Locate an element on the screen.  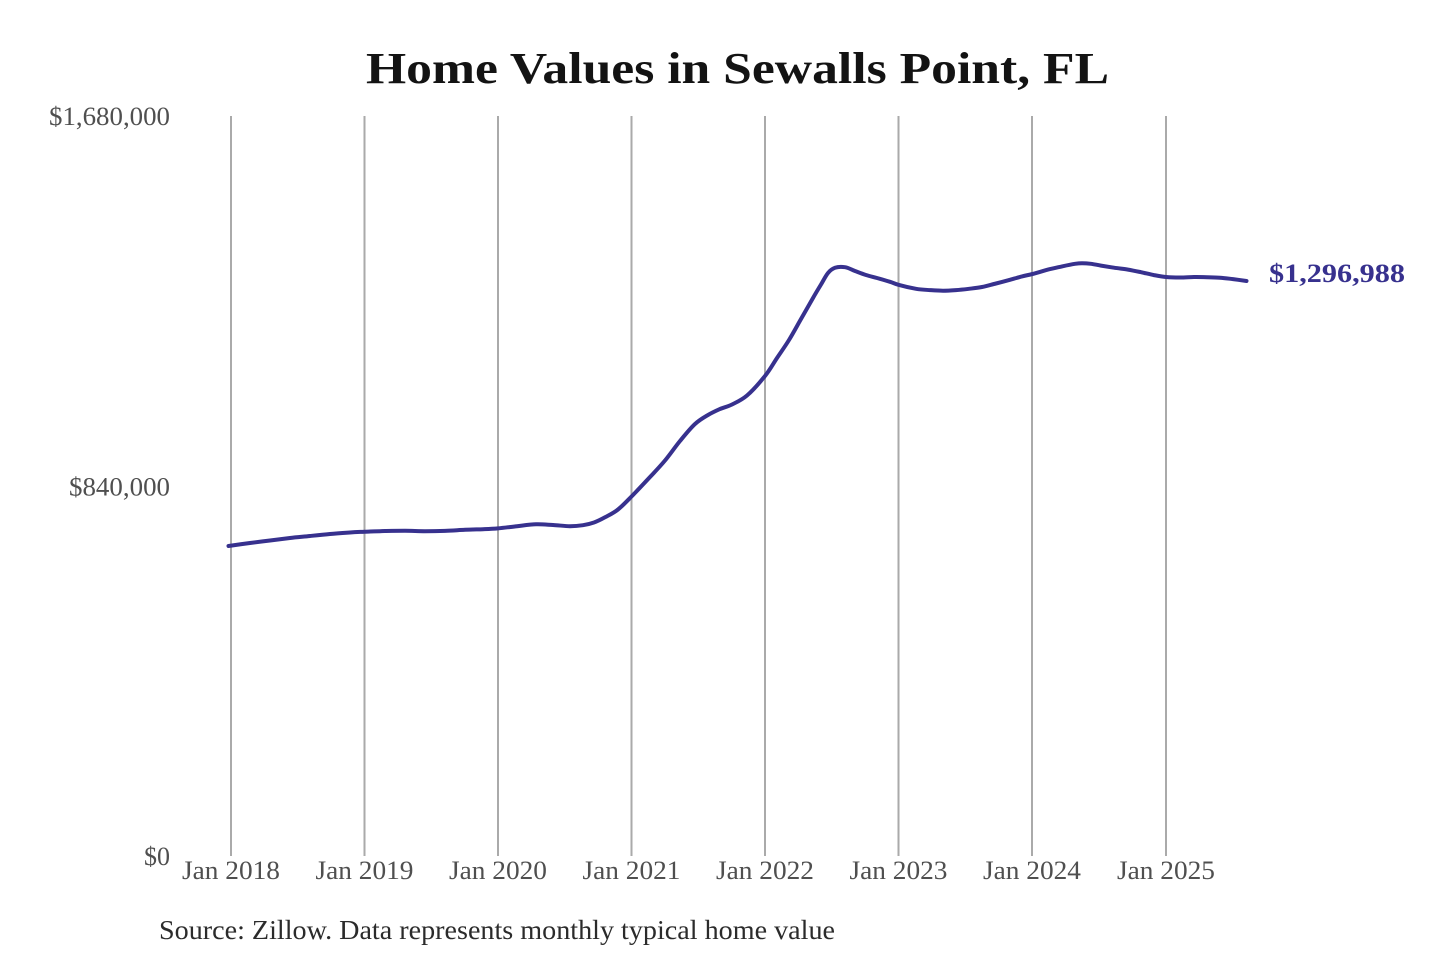
svg-text: Jan 2022 is located at coordinates (765, 870).